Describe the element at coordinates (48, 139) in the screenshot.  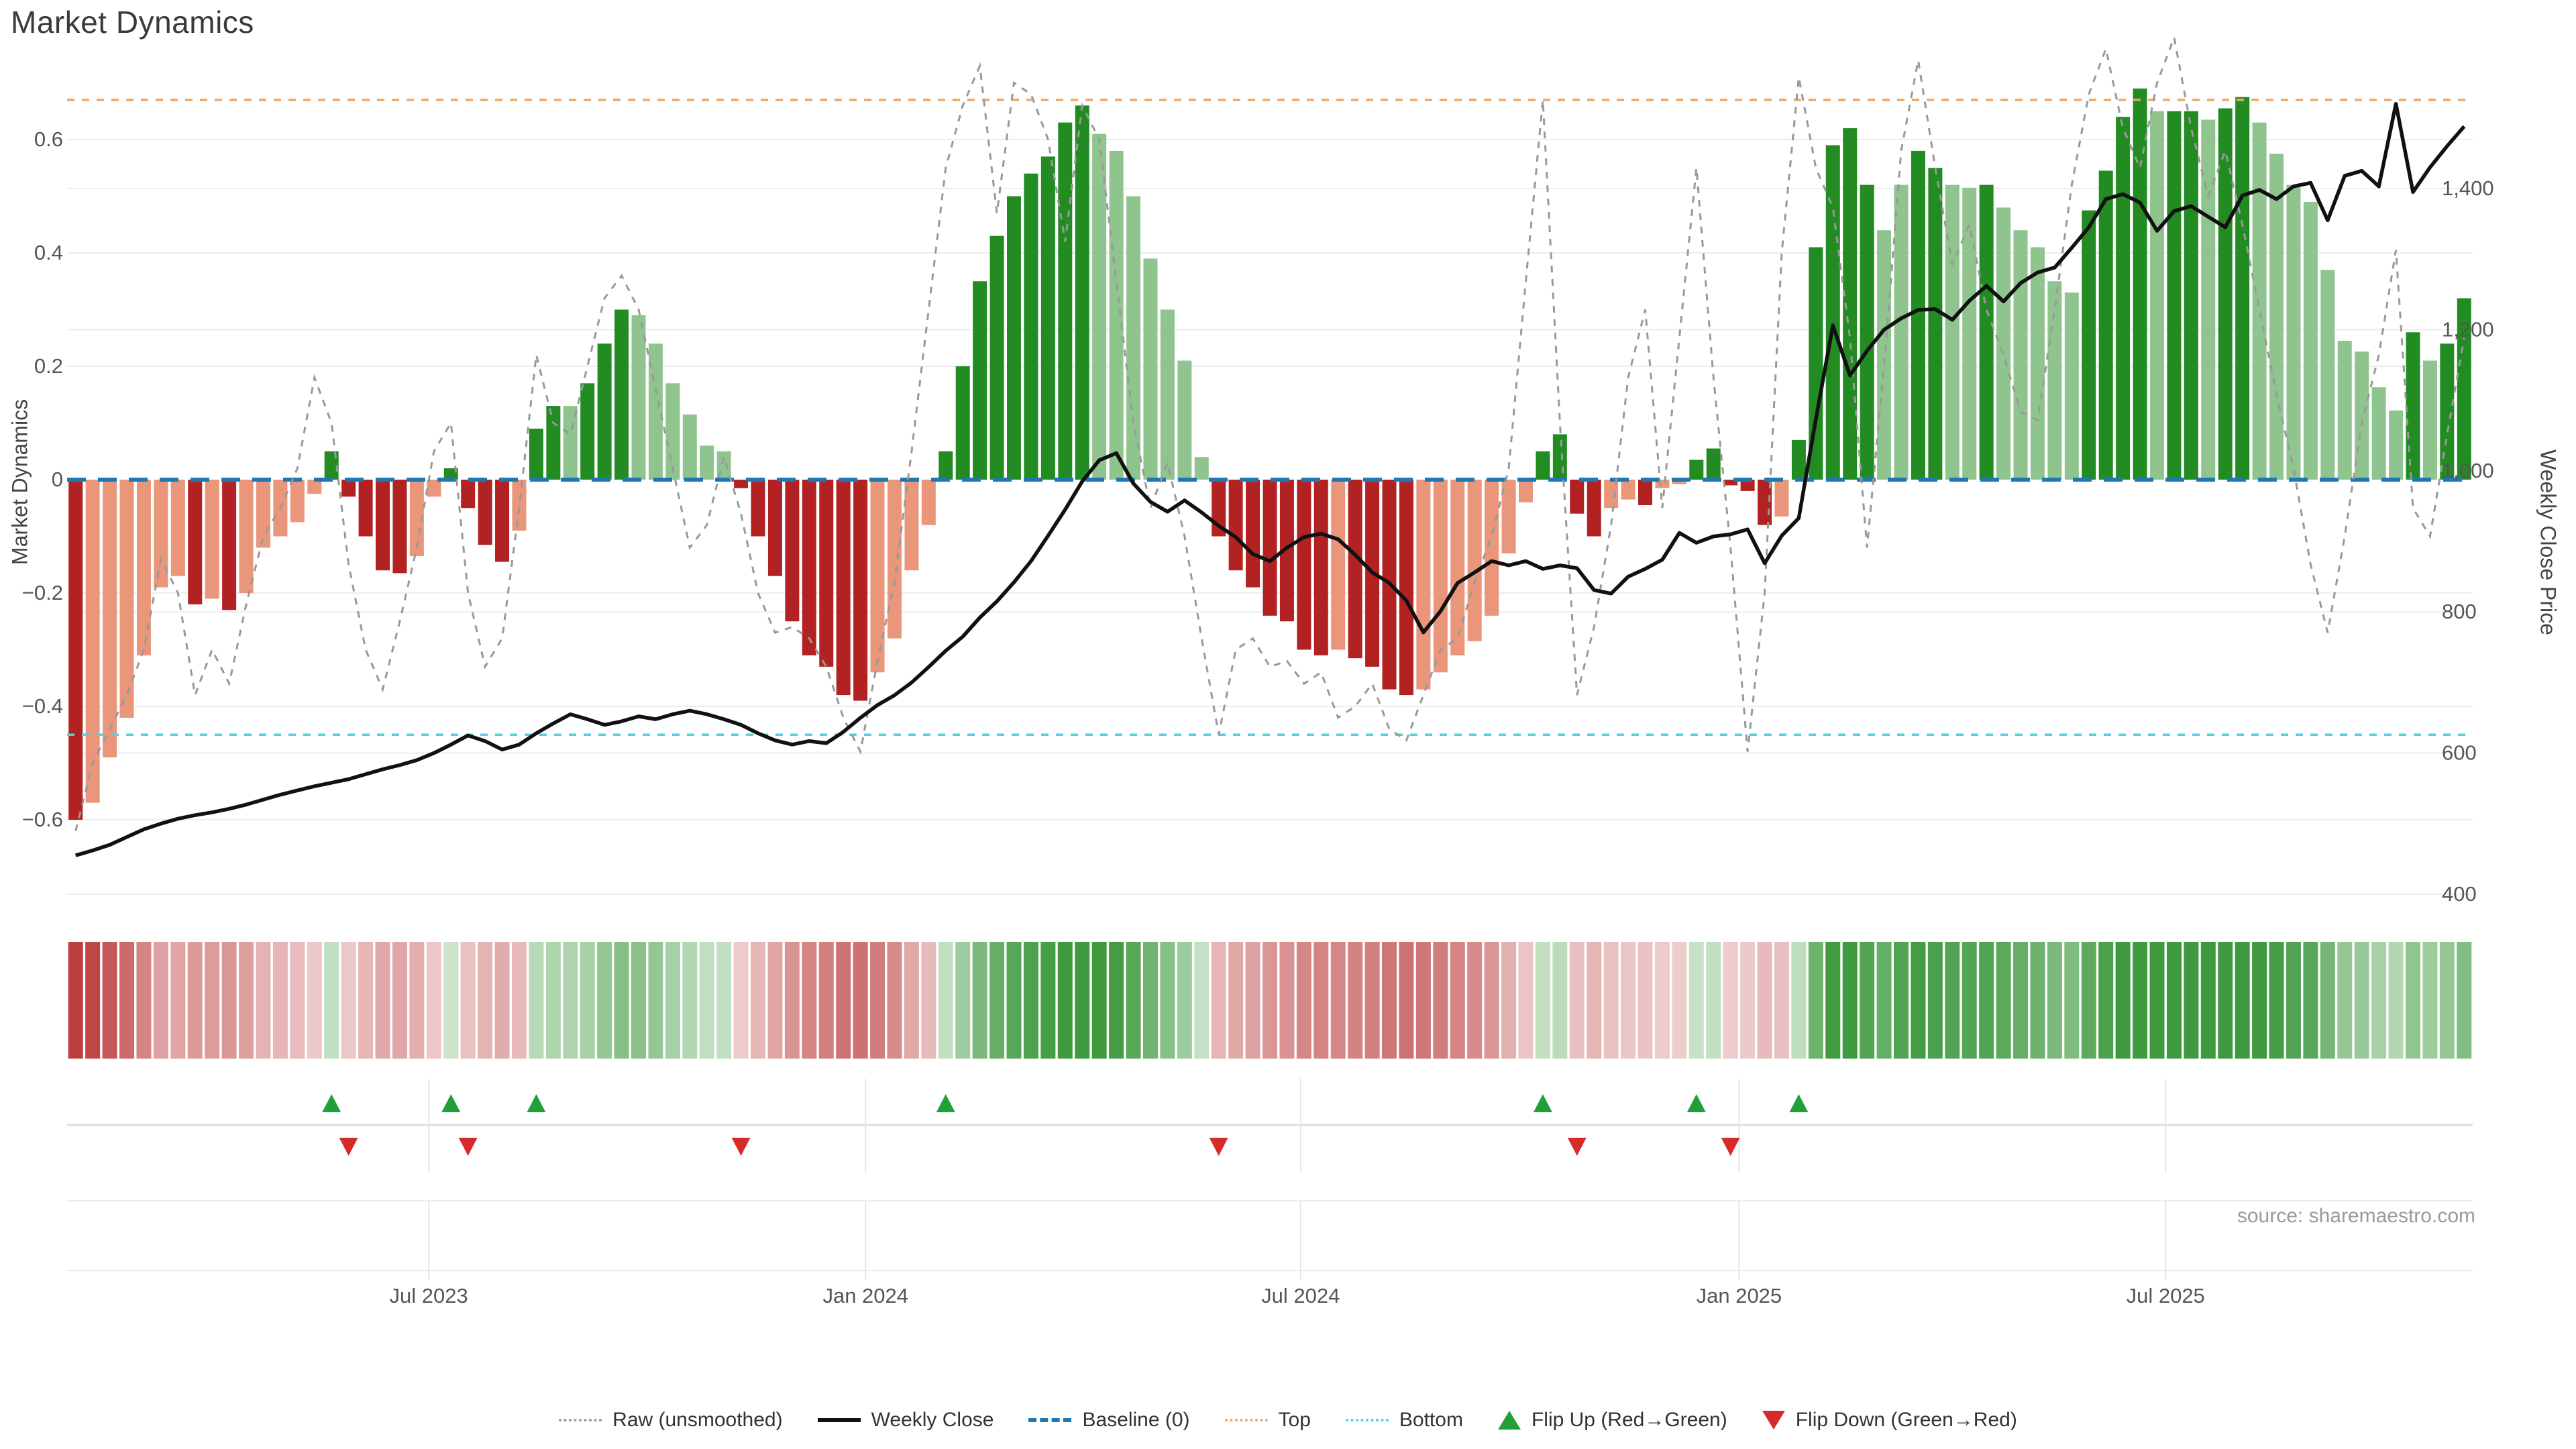
I see `y-tick-label-left: 0.6` at that location.